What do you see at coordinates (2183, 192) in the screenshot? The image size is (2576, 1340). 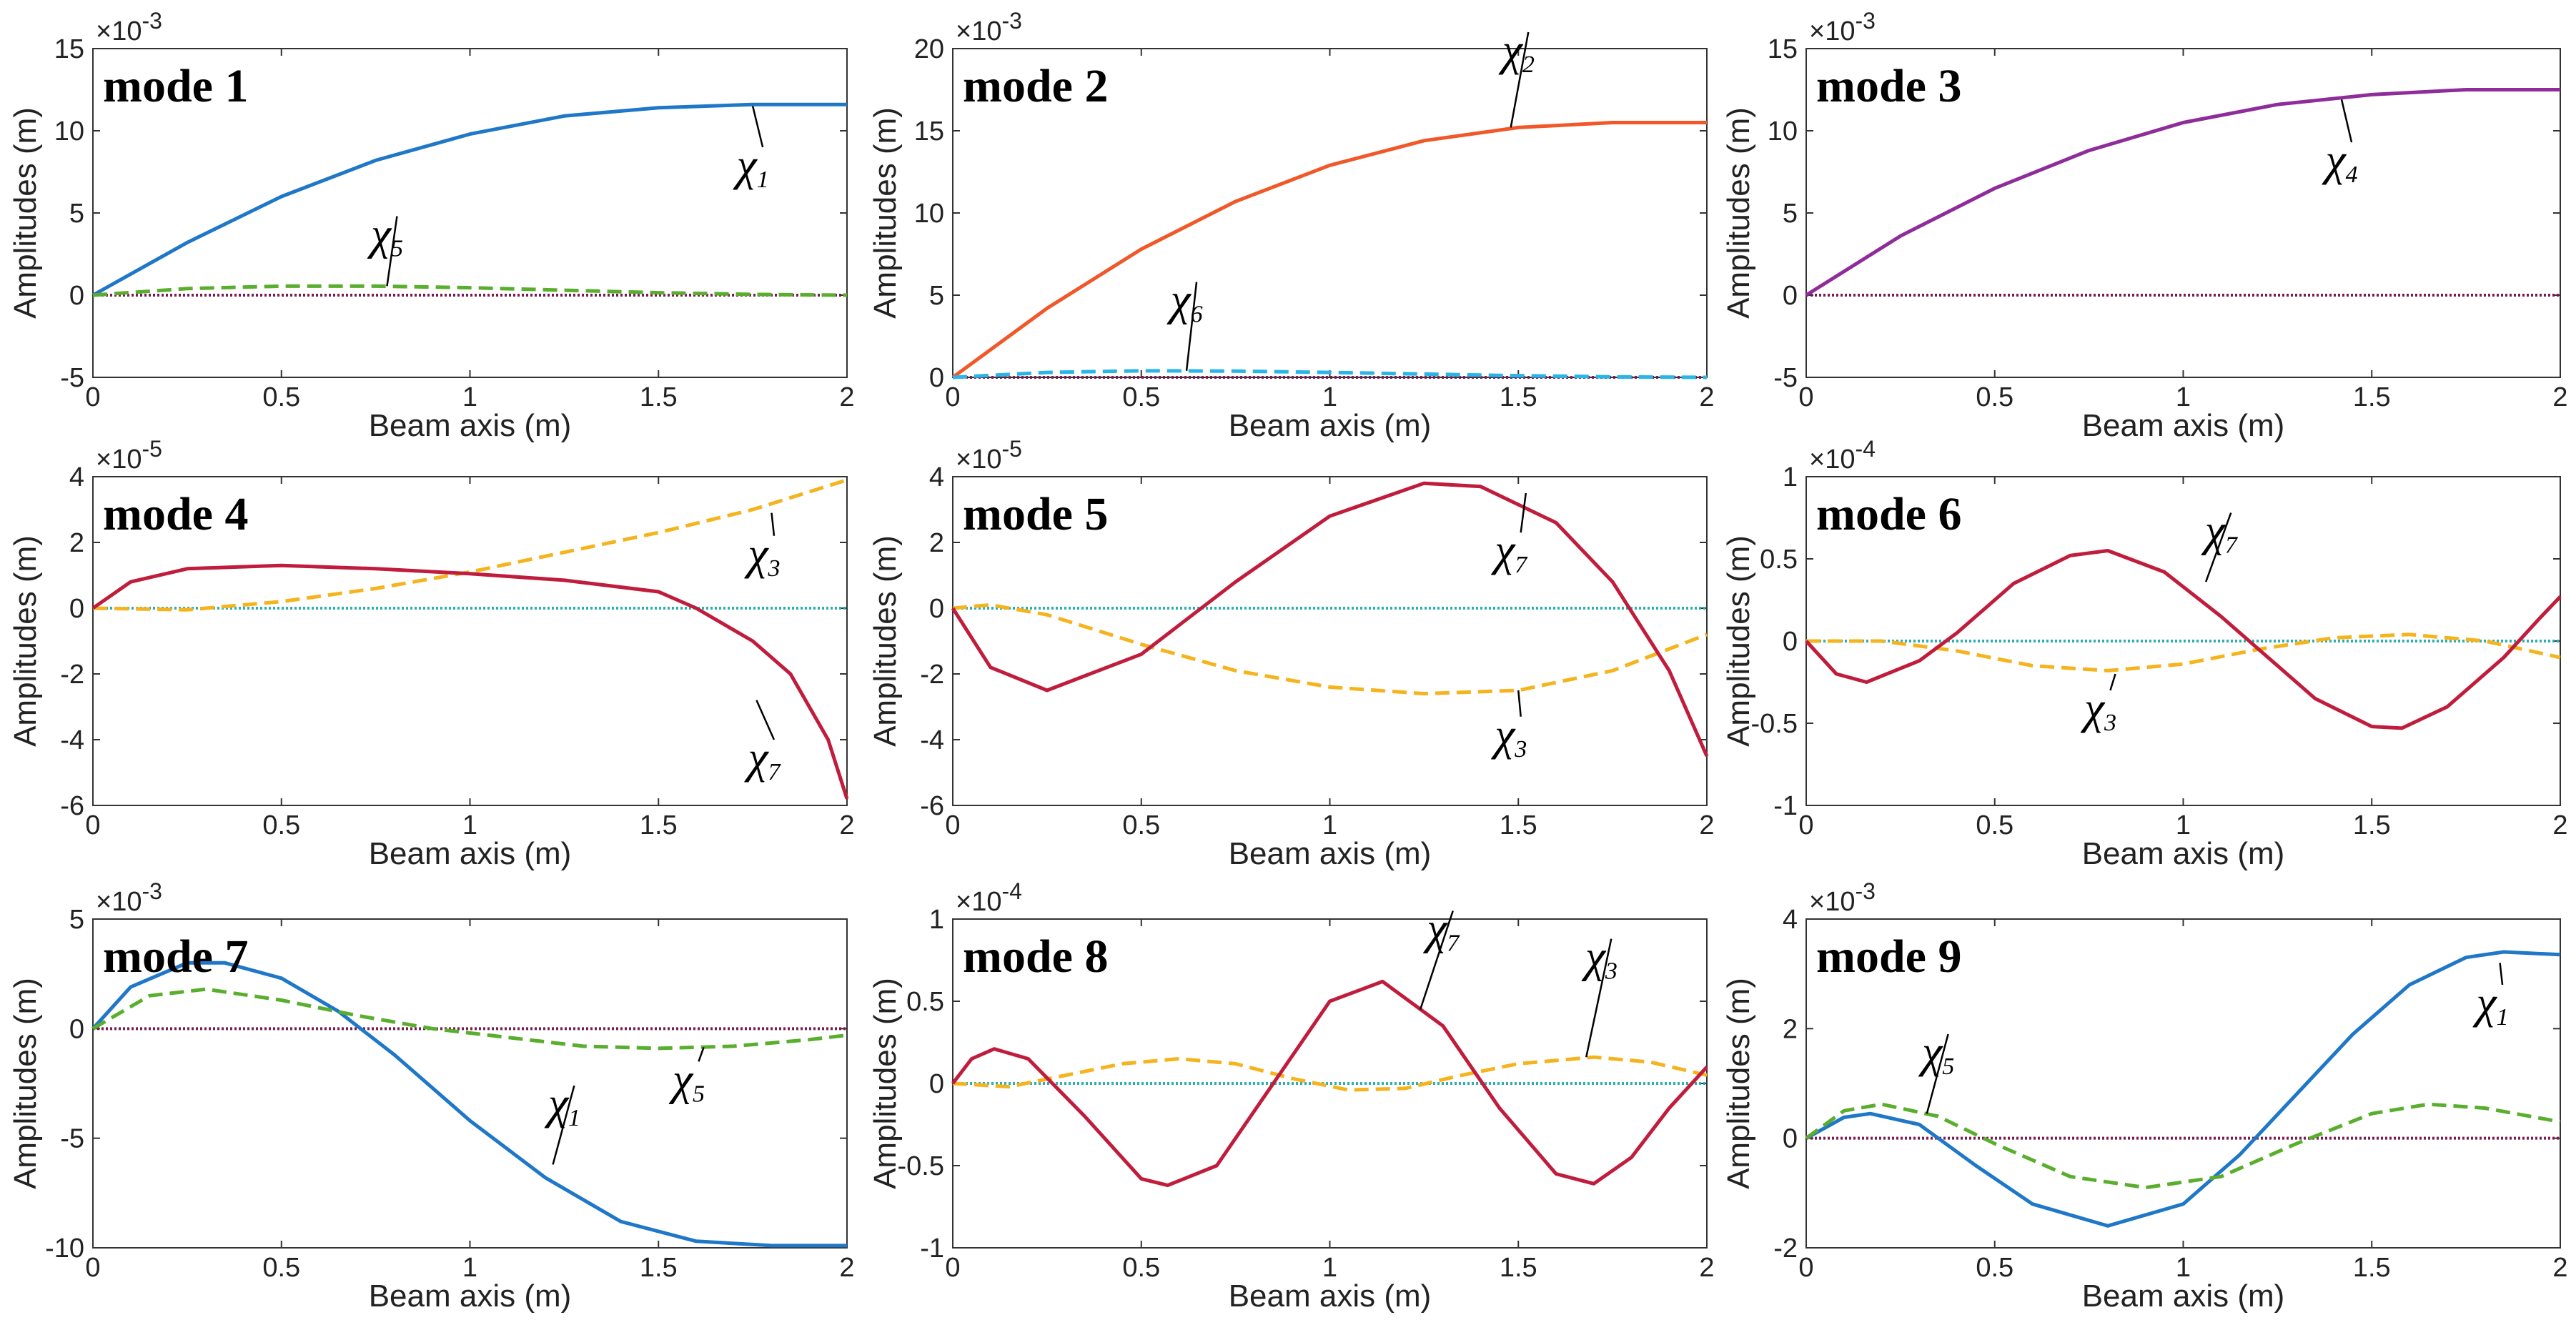 I see `series-χ4` at bounding box center [2183, 192].